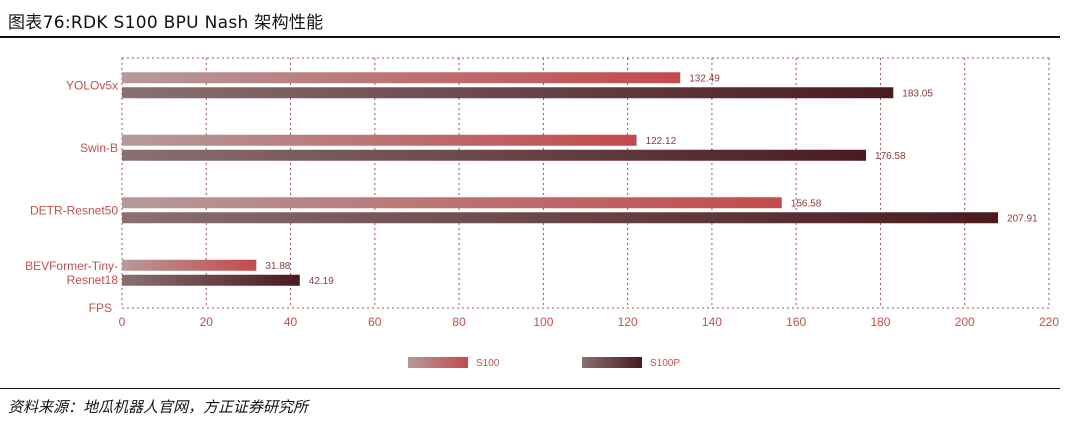 Image resolution: width=1080 pixels, height=423 pixels. I want to click on x-tick-label: 200, so click(965, 322).